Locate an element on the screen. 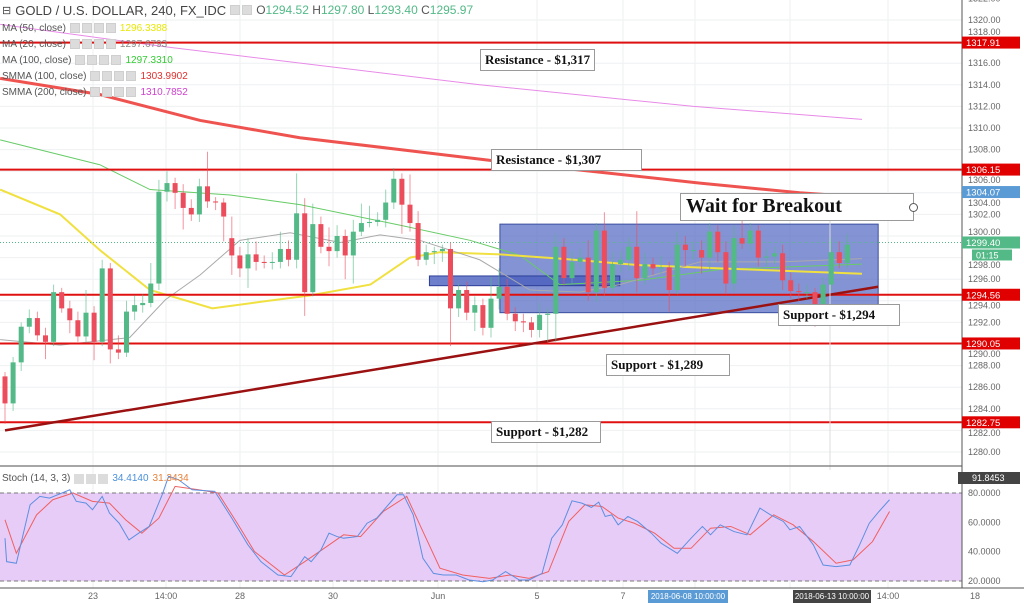 The width and height of the screenshot is (1024, 603). annotation-support-1282: Support - $1,282 is located at coordinates (546, 432).